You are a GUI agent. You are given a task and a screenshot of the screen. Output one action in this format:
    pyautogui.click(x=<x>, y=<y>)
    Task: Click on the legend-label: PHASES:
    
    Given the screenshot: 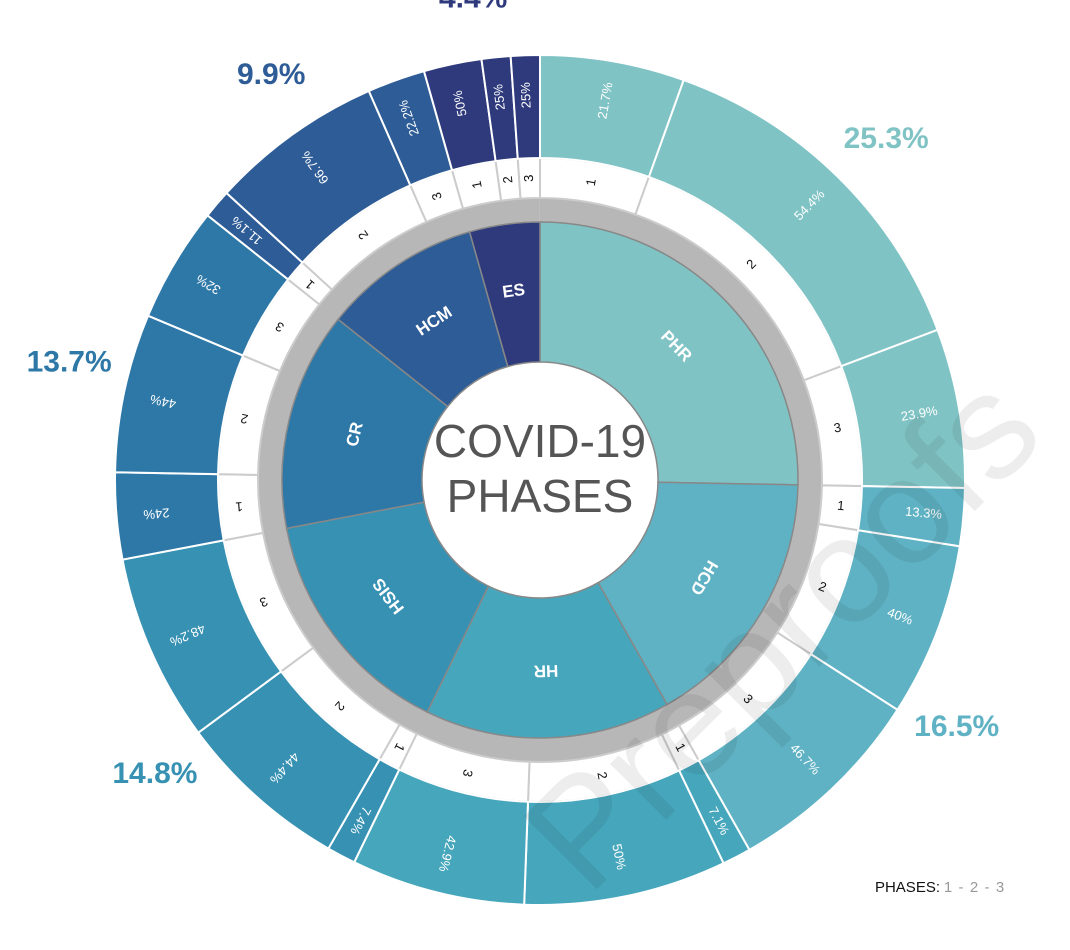 What is the action you would take?
    pyautogui.click(x=907, y=887)
    